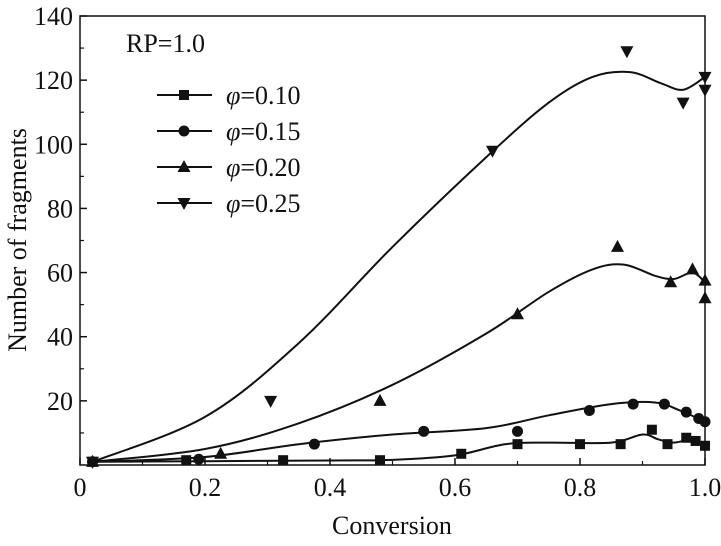  Describe the element at coordinates (53, 80) in the screenshot. I see `y-tick-label: 120` at that location.